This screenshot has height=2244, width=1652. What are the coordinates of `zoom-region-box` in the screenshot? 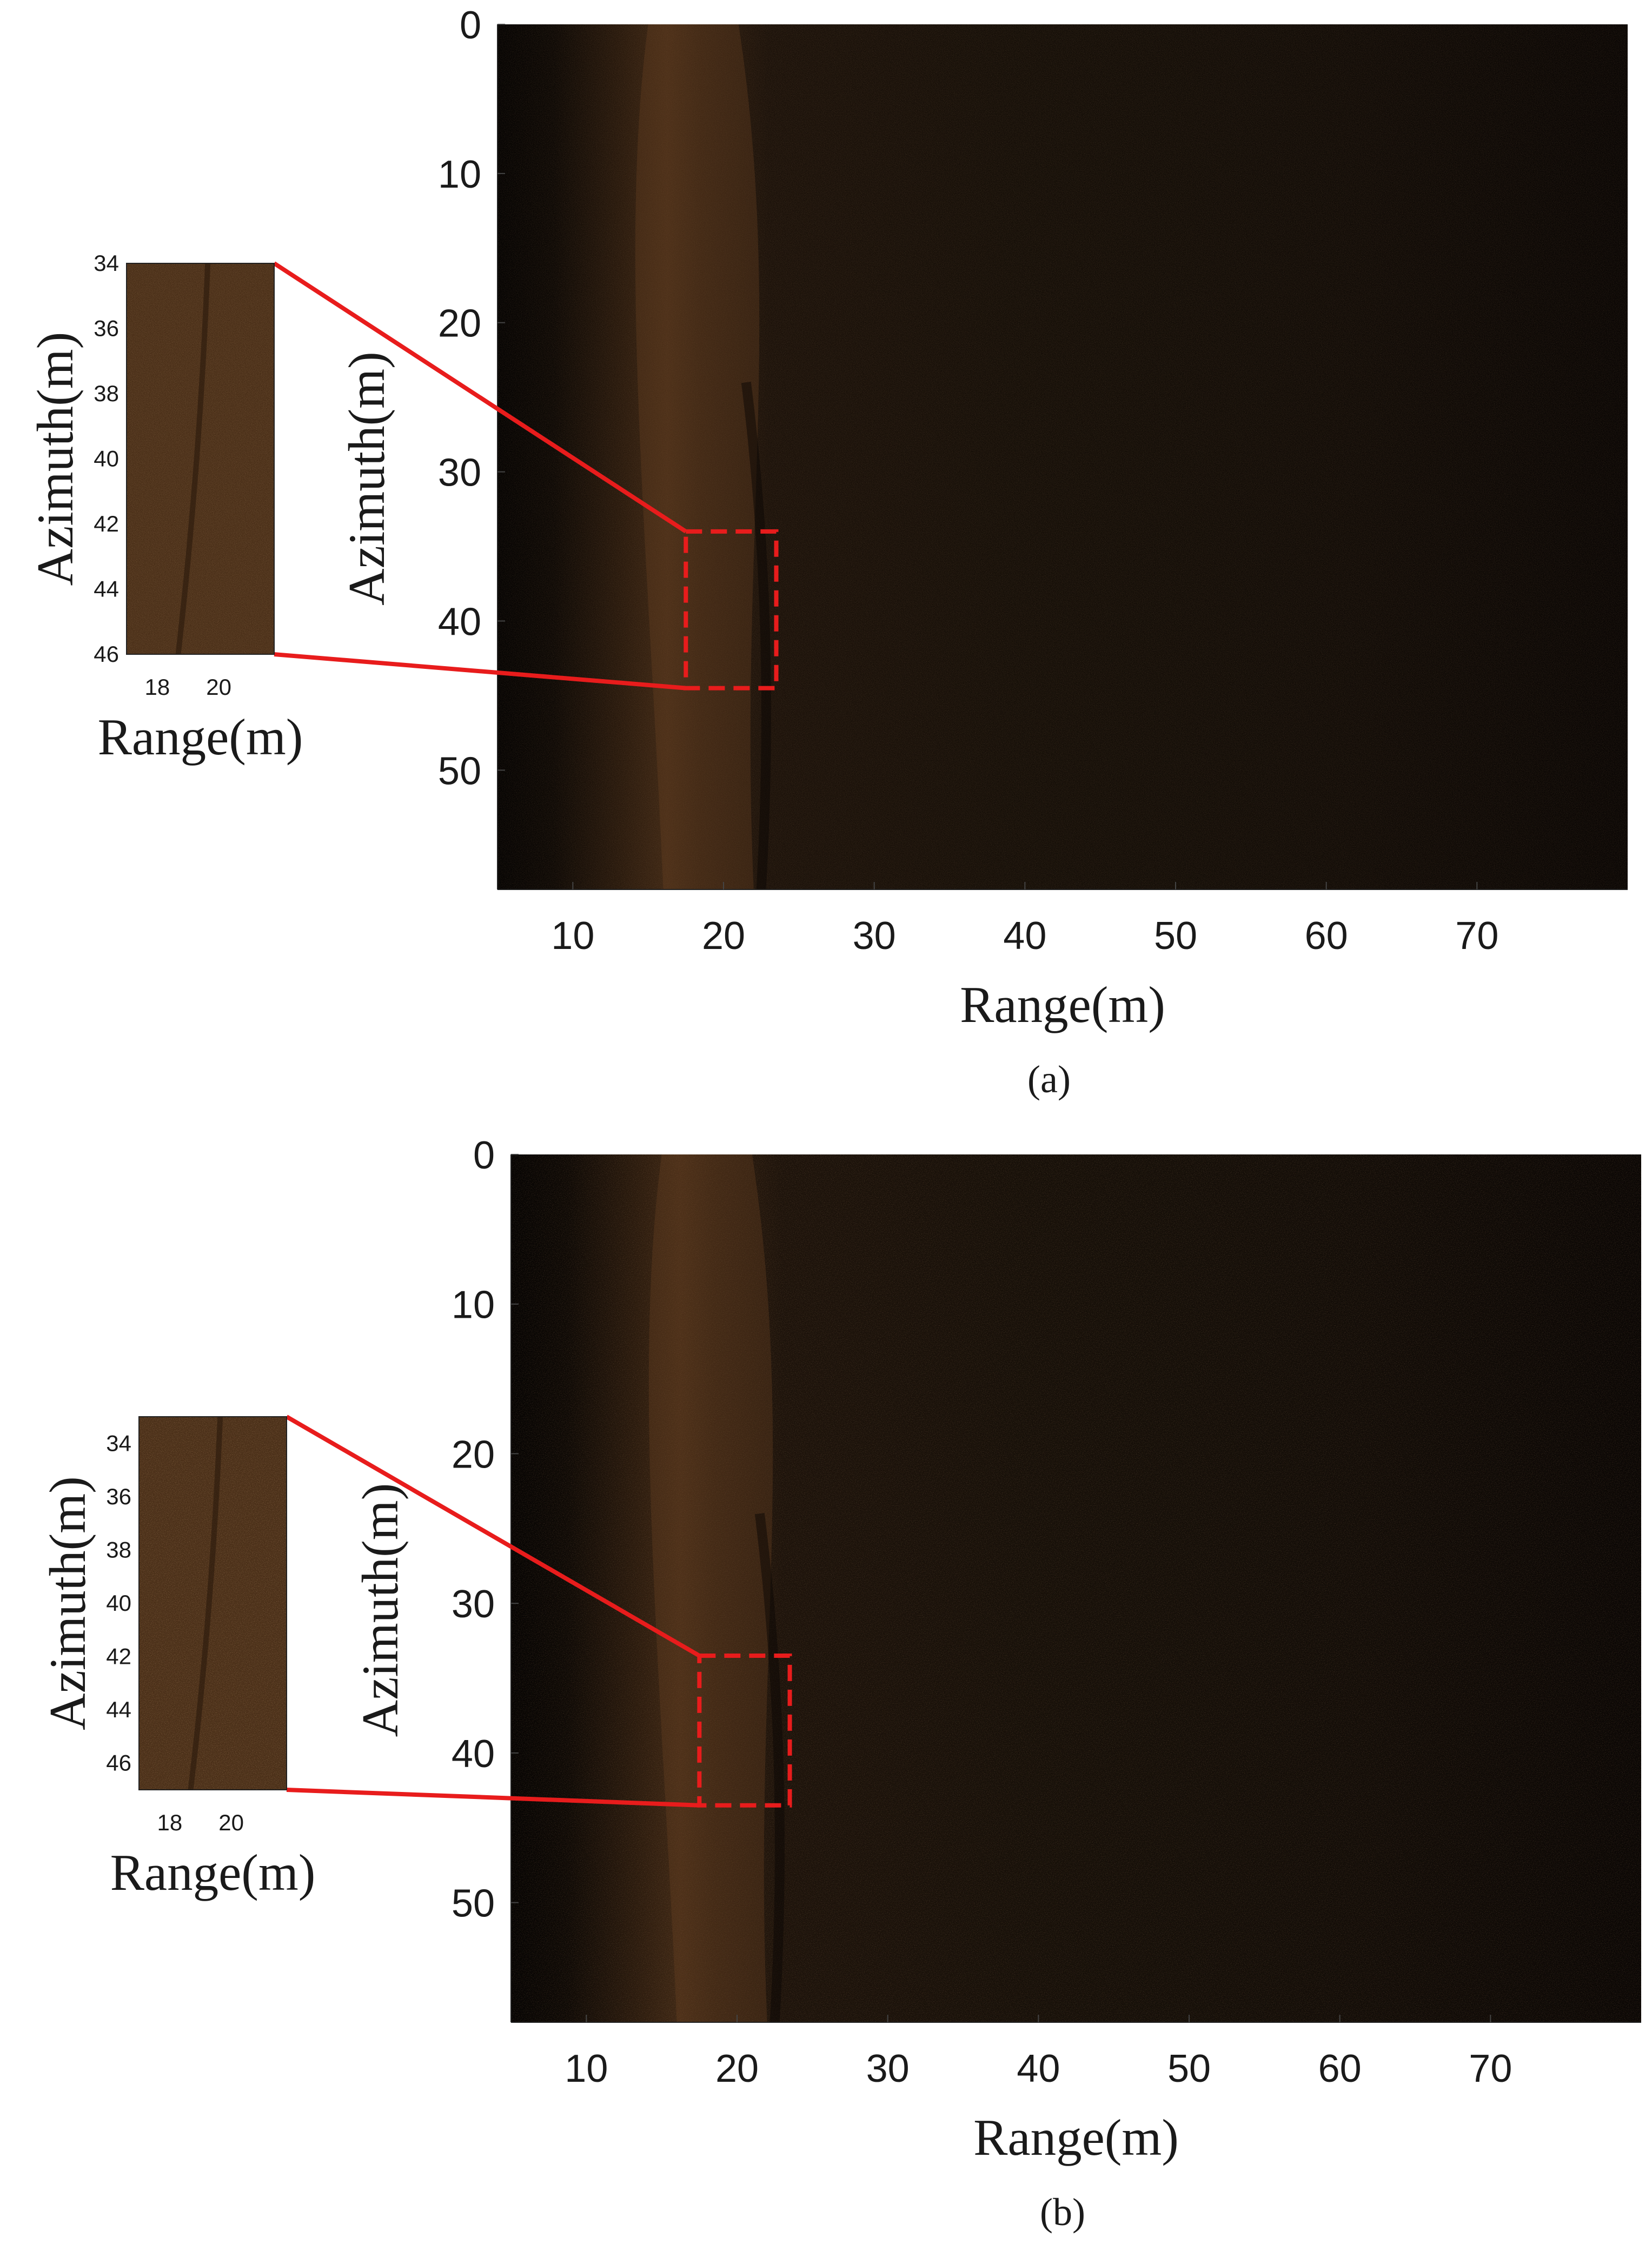 It's located at (744, 1731).